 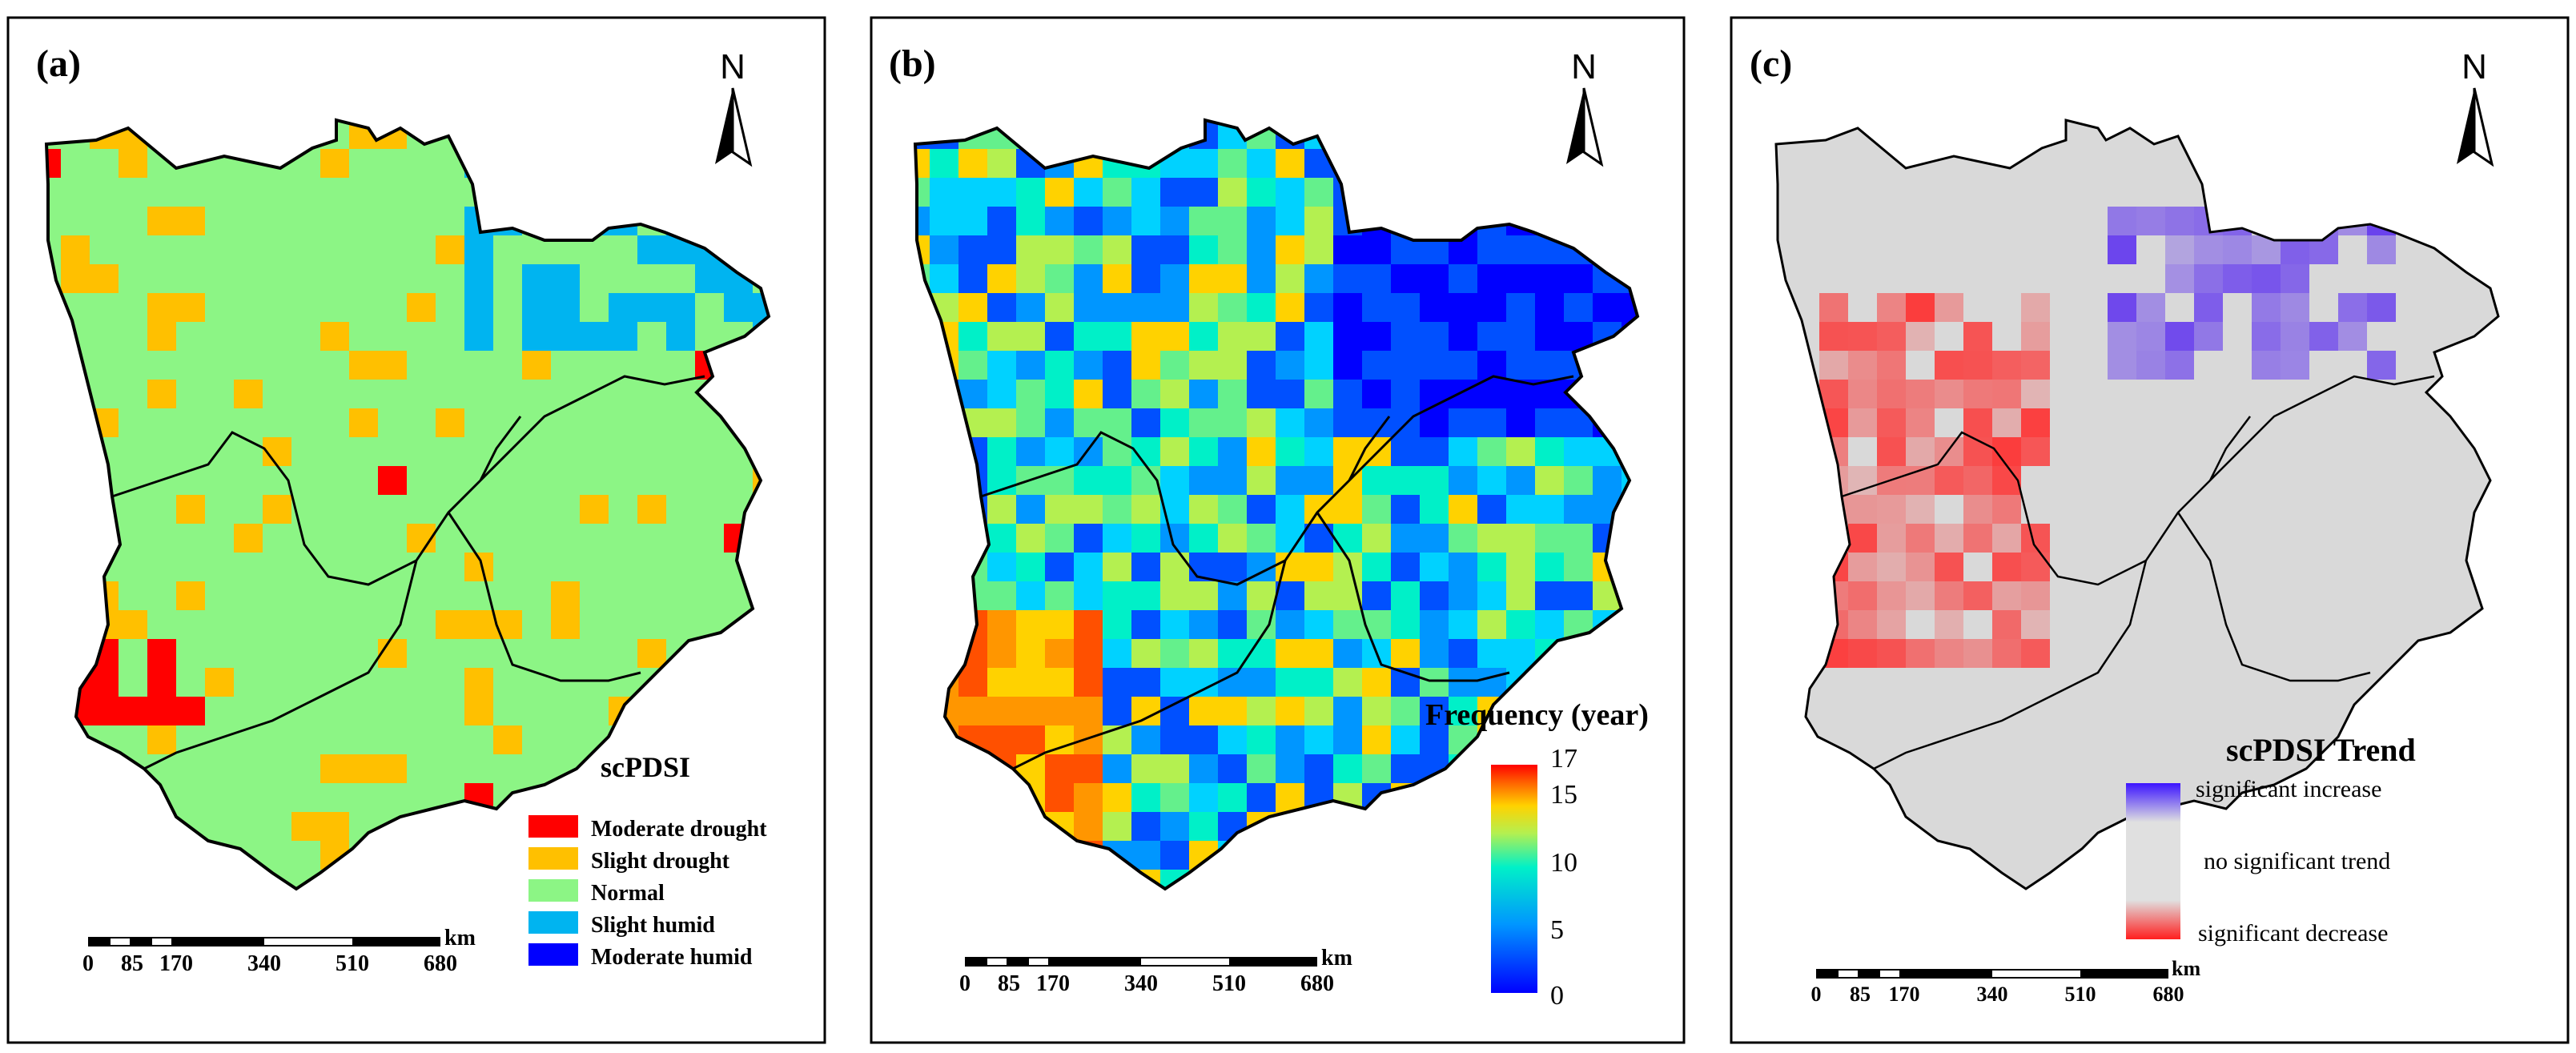 I want to click on colorbar-gradient, so click(x=1514, y=879).